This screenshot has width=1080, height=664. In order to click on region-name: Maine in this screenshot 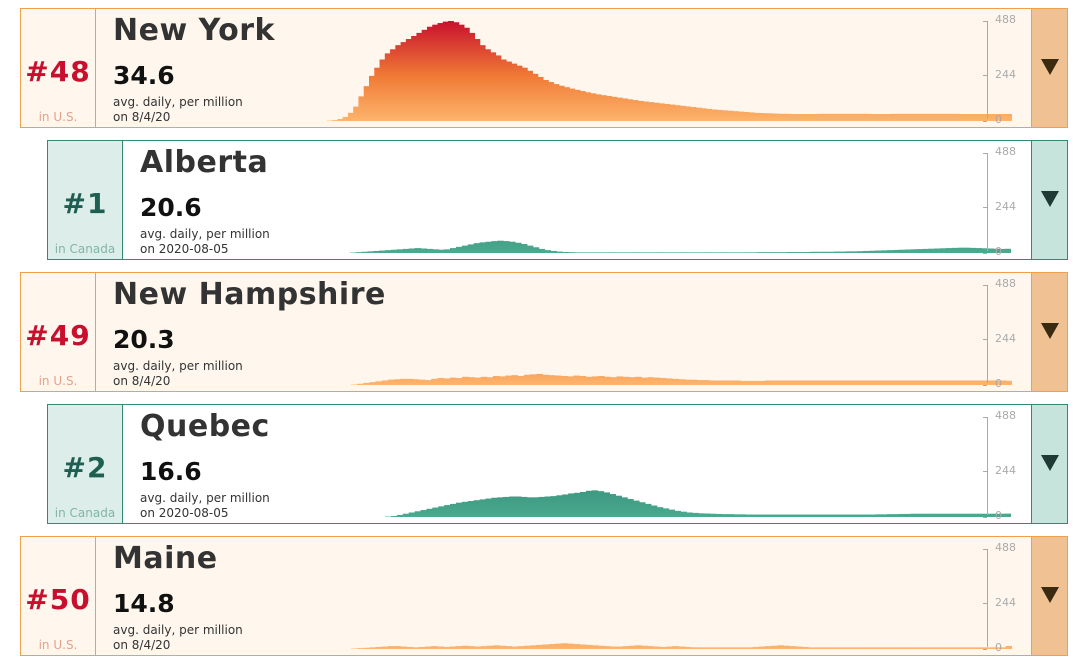, I will do `click(165, 558)`.